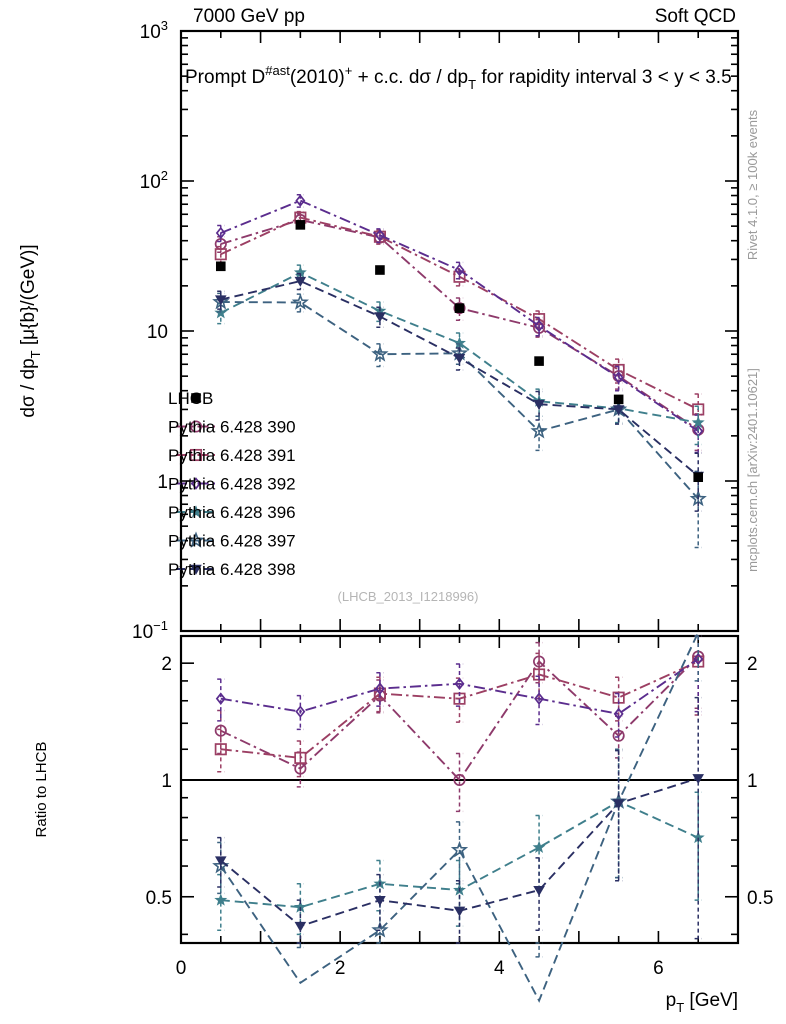  Describe the element at coordinates (760, 898) in the screenshot. I see `y-tick-label-ratio-right: 0.5` at that location.